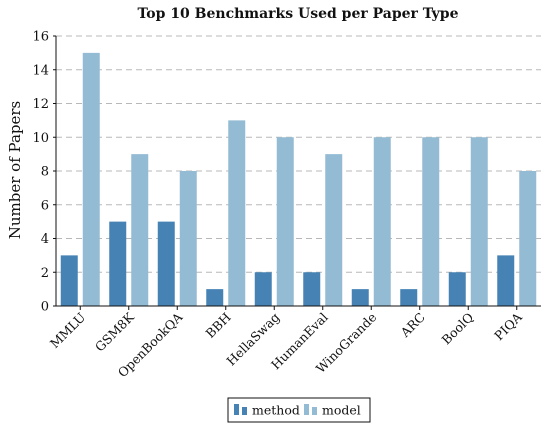 The image size is (550, 432). What do you see at coordinates (360, 297) in the screenshot?
I see `bar-method-winogrande` at bounding box center [360, 297].